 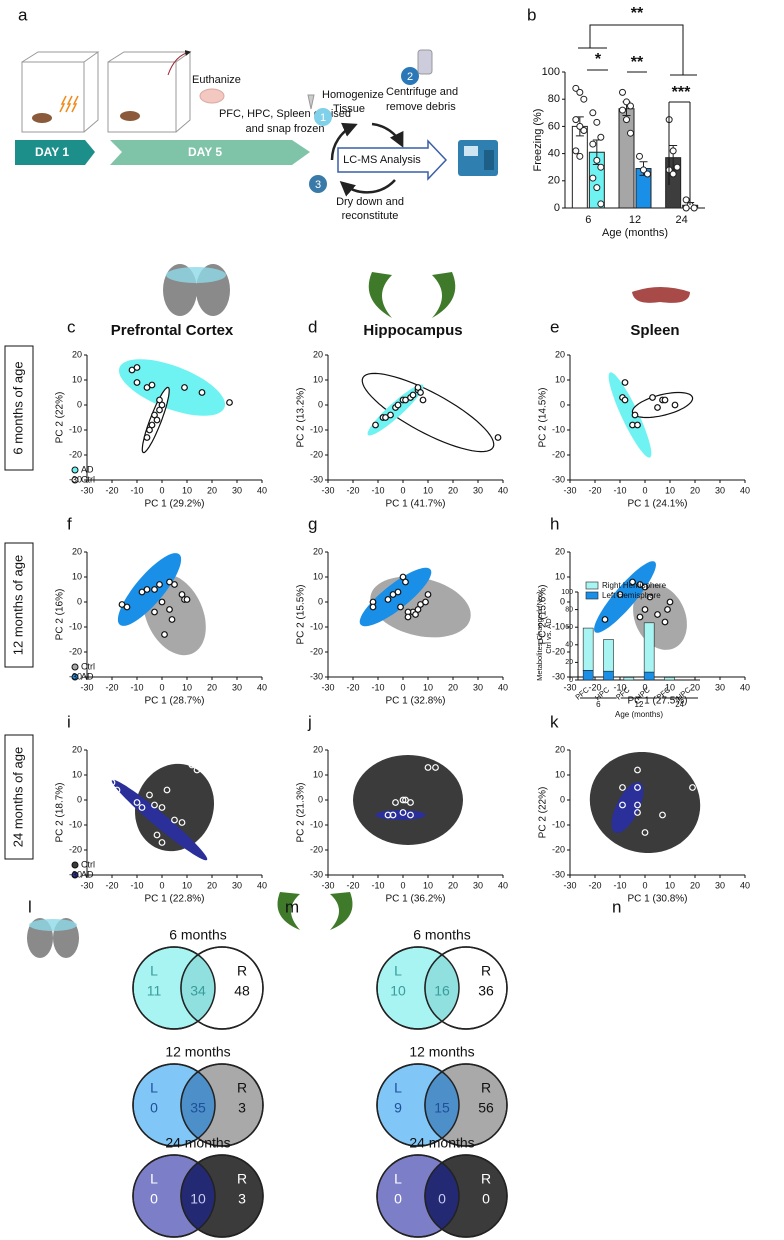 What do you see at coordinates (86, 490) in the screenshot?
I see `x-tick-label: -30` at bounding box center [86, 490].